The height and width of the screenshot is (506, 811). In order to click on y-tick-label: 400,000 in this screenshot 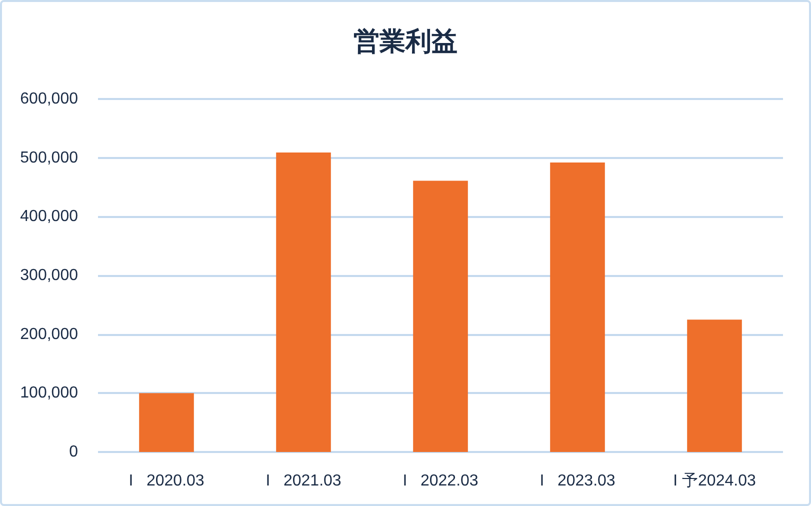, I will do `click(49, 217)`.